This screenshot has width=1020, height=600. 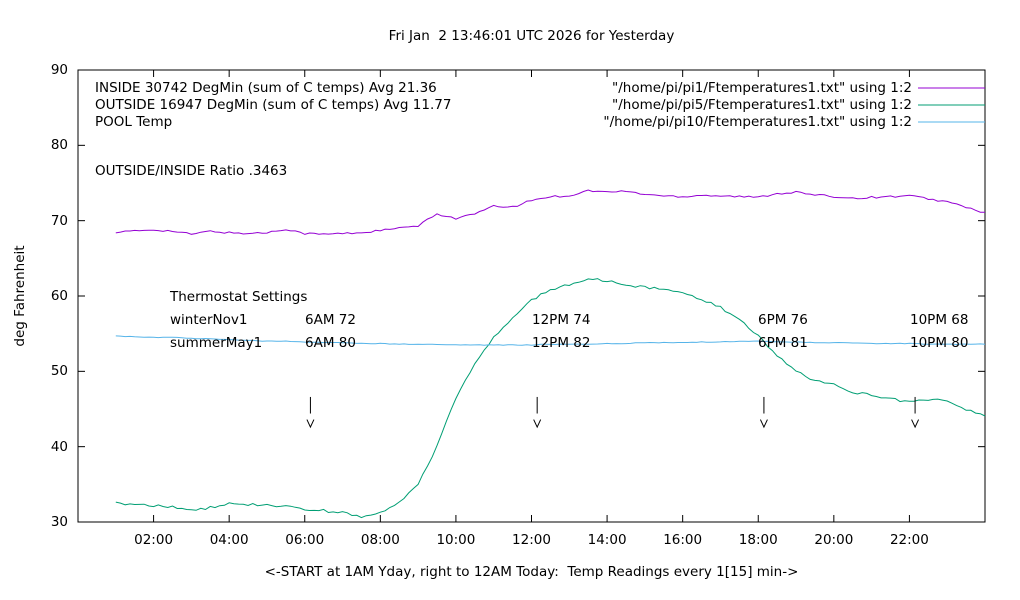 I want to click on x-tick-label: 02:00, so click(x=154, y=540).